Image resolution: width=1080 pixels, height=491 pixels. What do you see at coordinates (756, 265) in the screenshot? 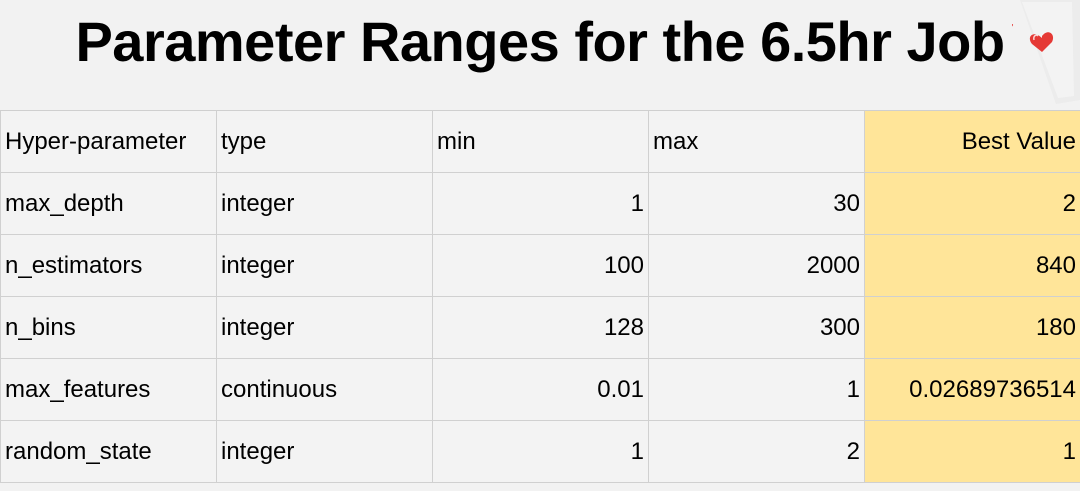
I see `cell-max: 2000` at bounding box center [756, 265].